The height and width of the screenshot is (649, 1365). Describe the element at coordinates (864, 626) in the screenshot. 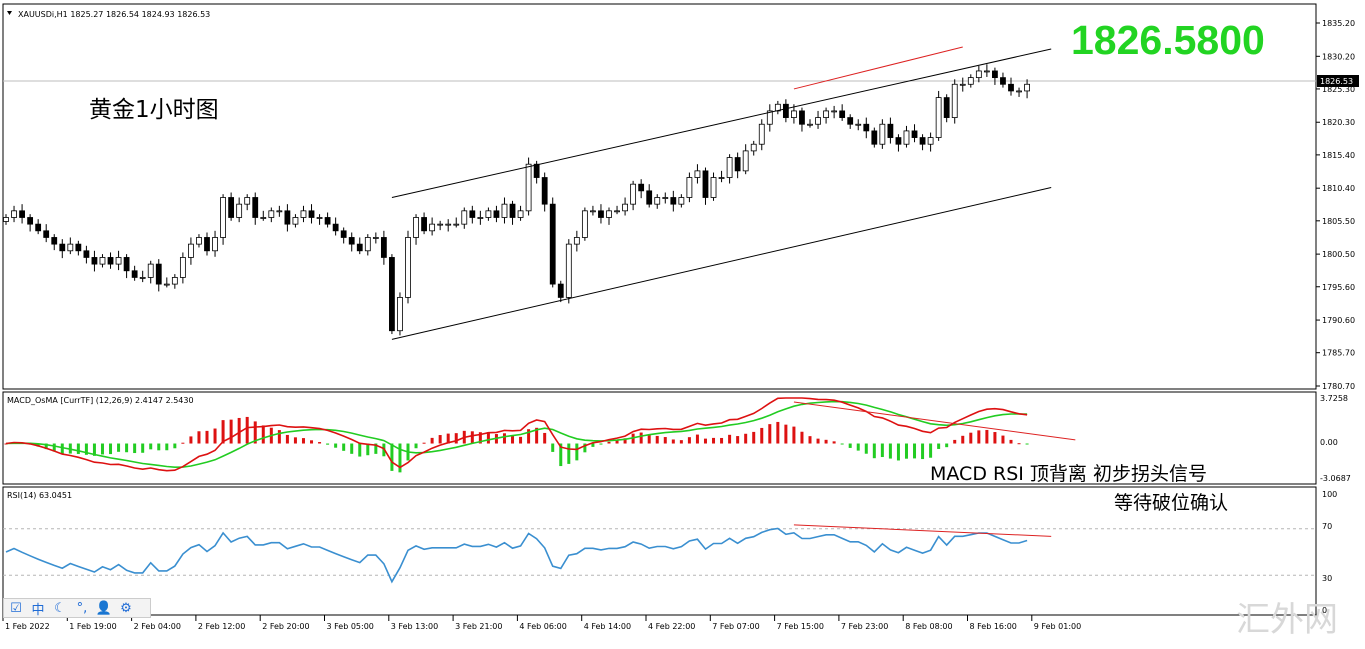

I see `time-tick-label: 7 Feb 23:00` at that location.